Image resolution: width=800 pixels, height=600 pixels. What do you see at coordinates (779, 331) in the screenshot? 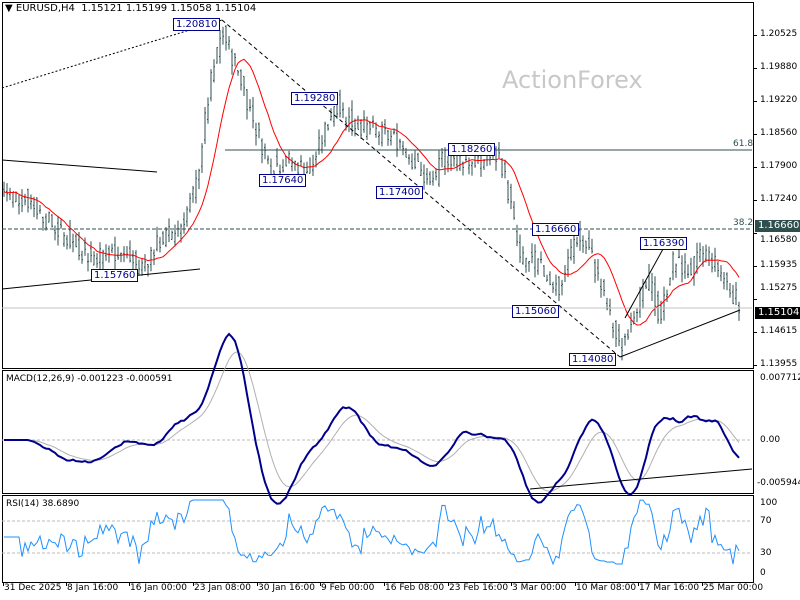
I see `price-axis-label: 1.14615` at bounding box center [779, 331].